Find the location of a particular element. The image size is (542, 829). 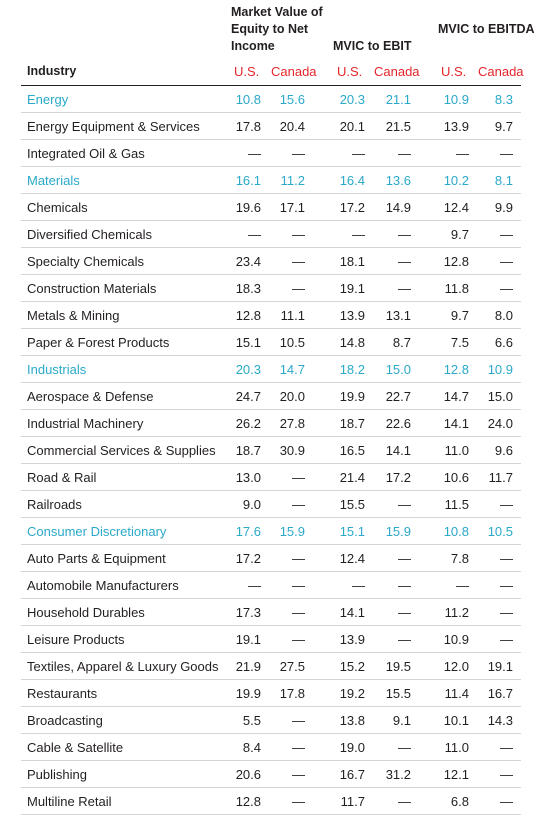

value-cell: 17.2 is located at coordinates (248, 558).